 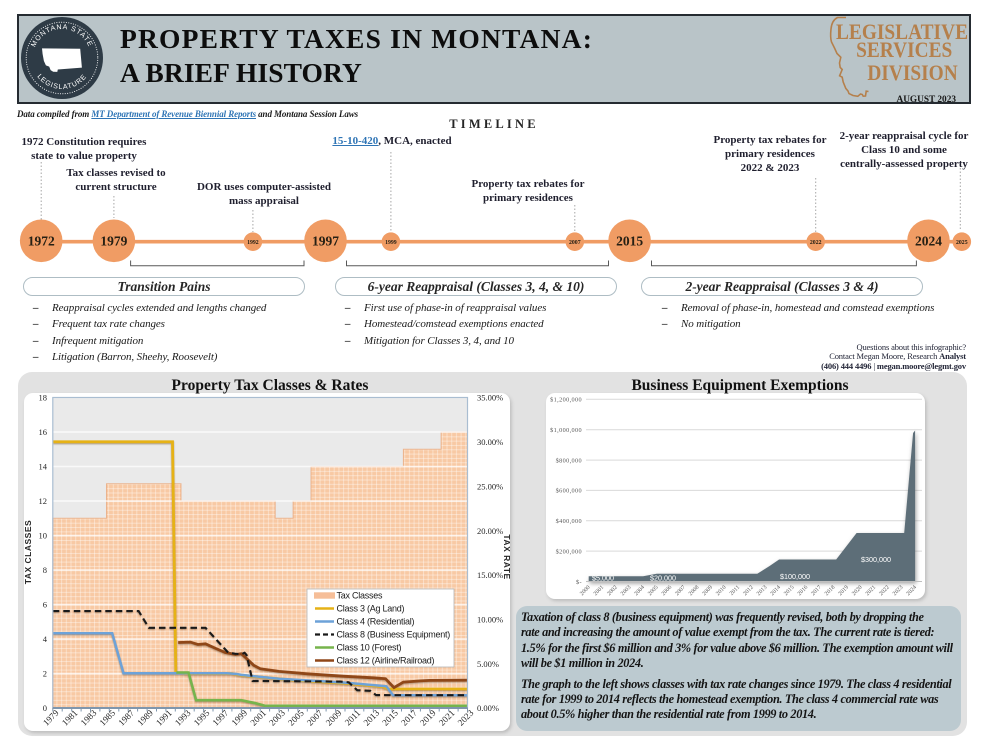 I want to click on svg-text: 1992, so click(x=253, y=243).